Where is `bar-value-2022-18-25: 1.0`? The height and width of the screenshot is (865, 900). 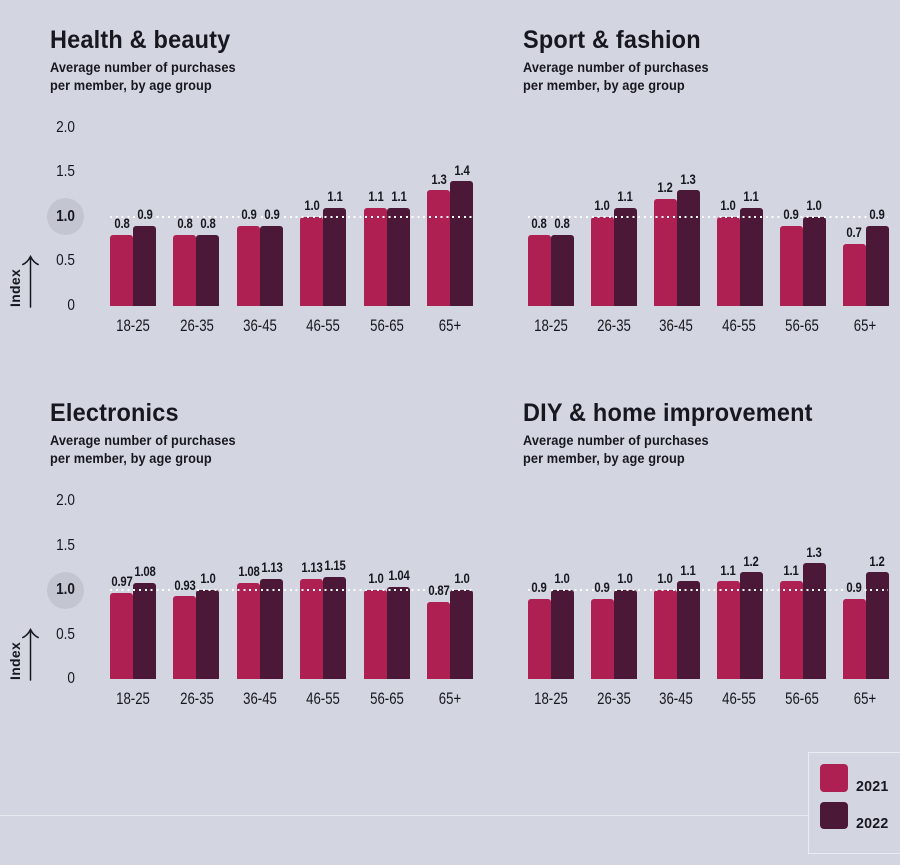 bar-value-2022-18-25: 1.0 is located at coordinates (562, 579).